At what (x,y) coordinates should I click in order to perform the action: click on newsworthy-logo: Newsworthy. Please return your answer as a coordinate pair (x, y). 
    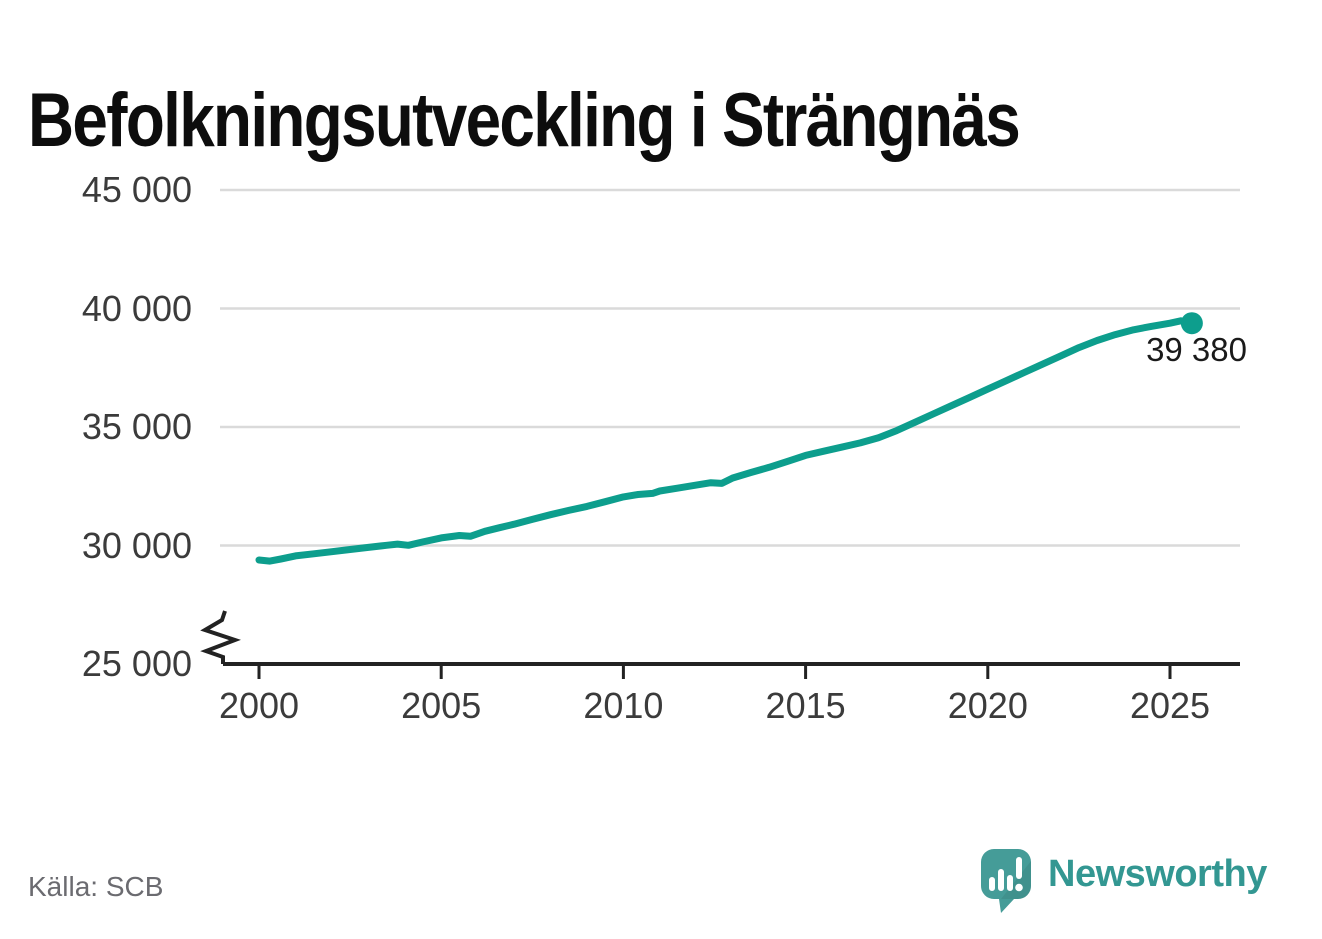
    Looking at the image, I should click on (1124, 882).